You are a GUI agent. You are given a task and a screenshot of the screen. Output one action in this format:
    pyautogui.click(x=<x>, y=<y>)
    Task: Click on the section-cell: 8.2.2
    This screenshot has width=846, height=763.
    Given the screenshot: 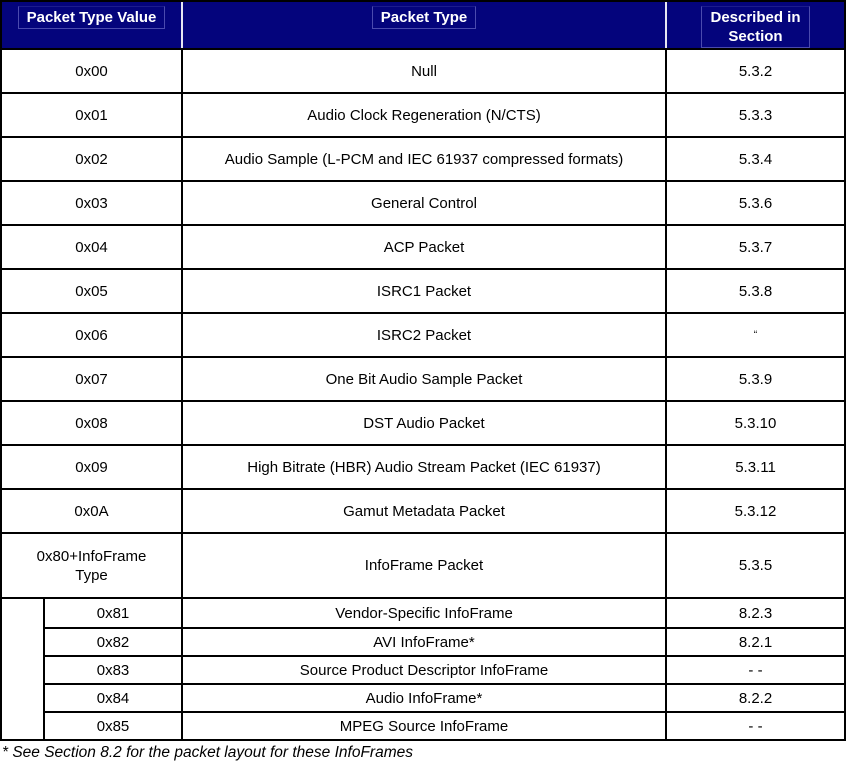 What is the action you would take?
    pyautogui.click(x=754, y=697)
    